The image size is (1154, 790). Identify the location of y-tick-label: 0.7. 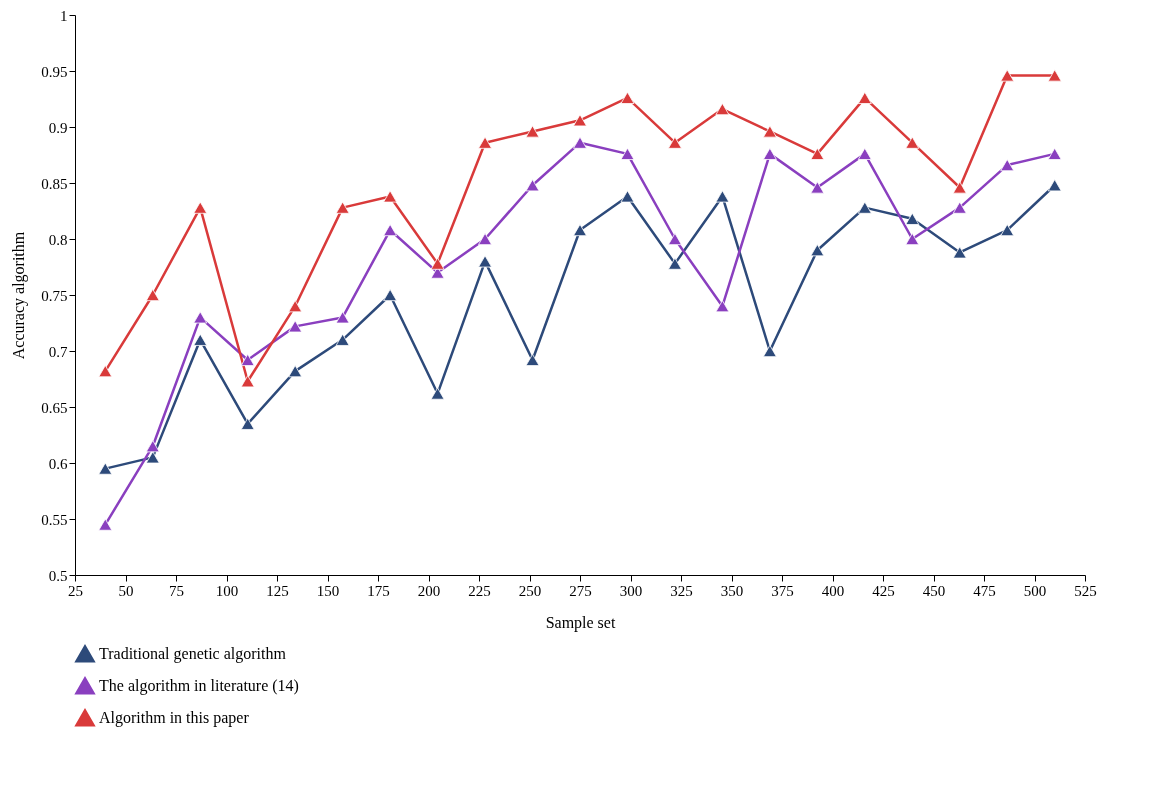
(58, 351).